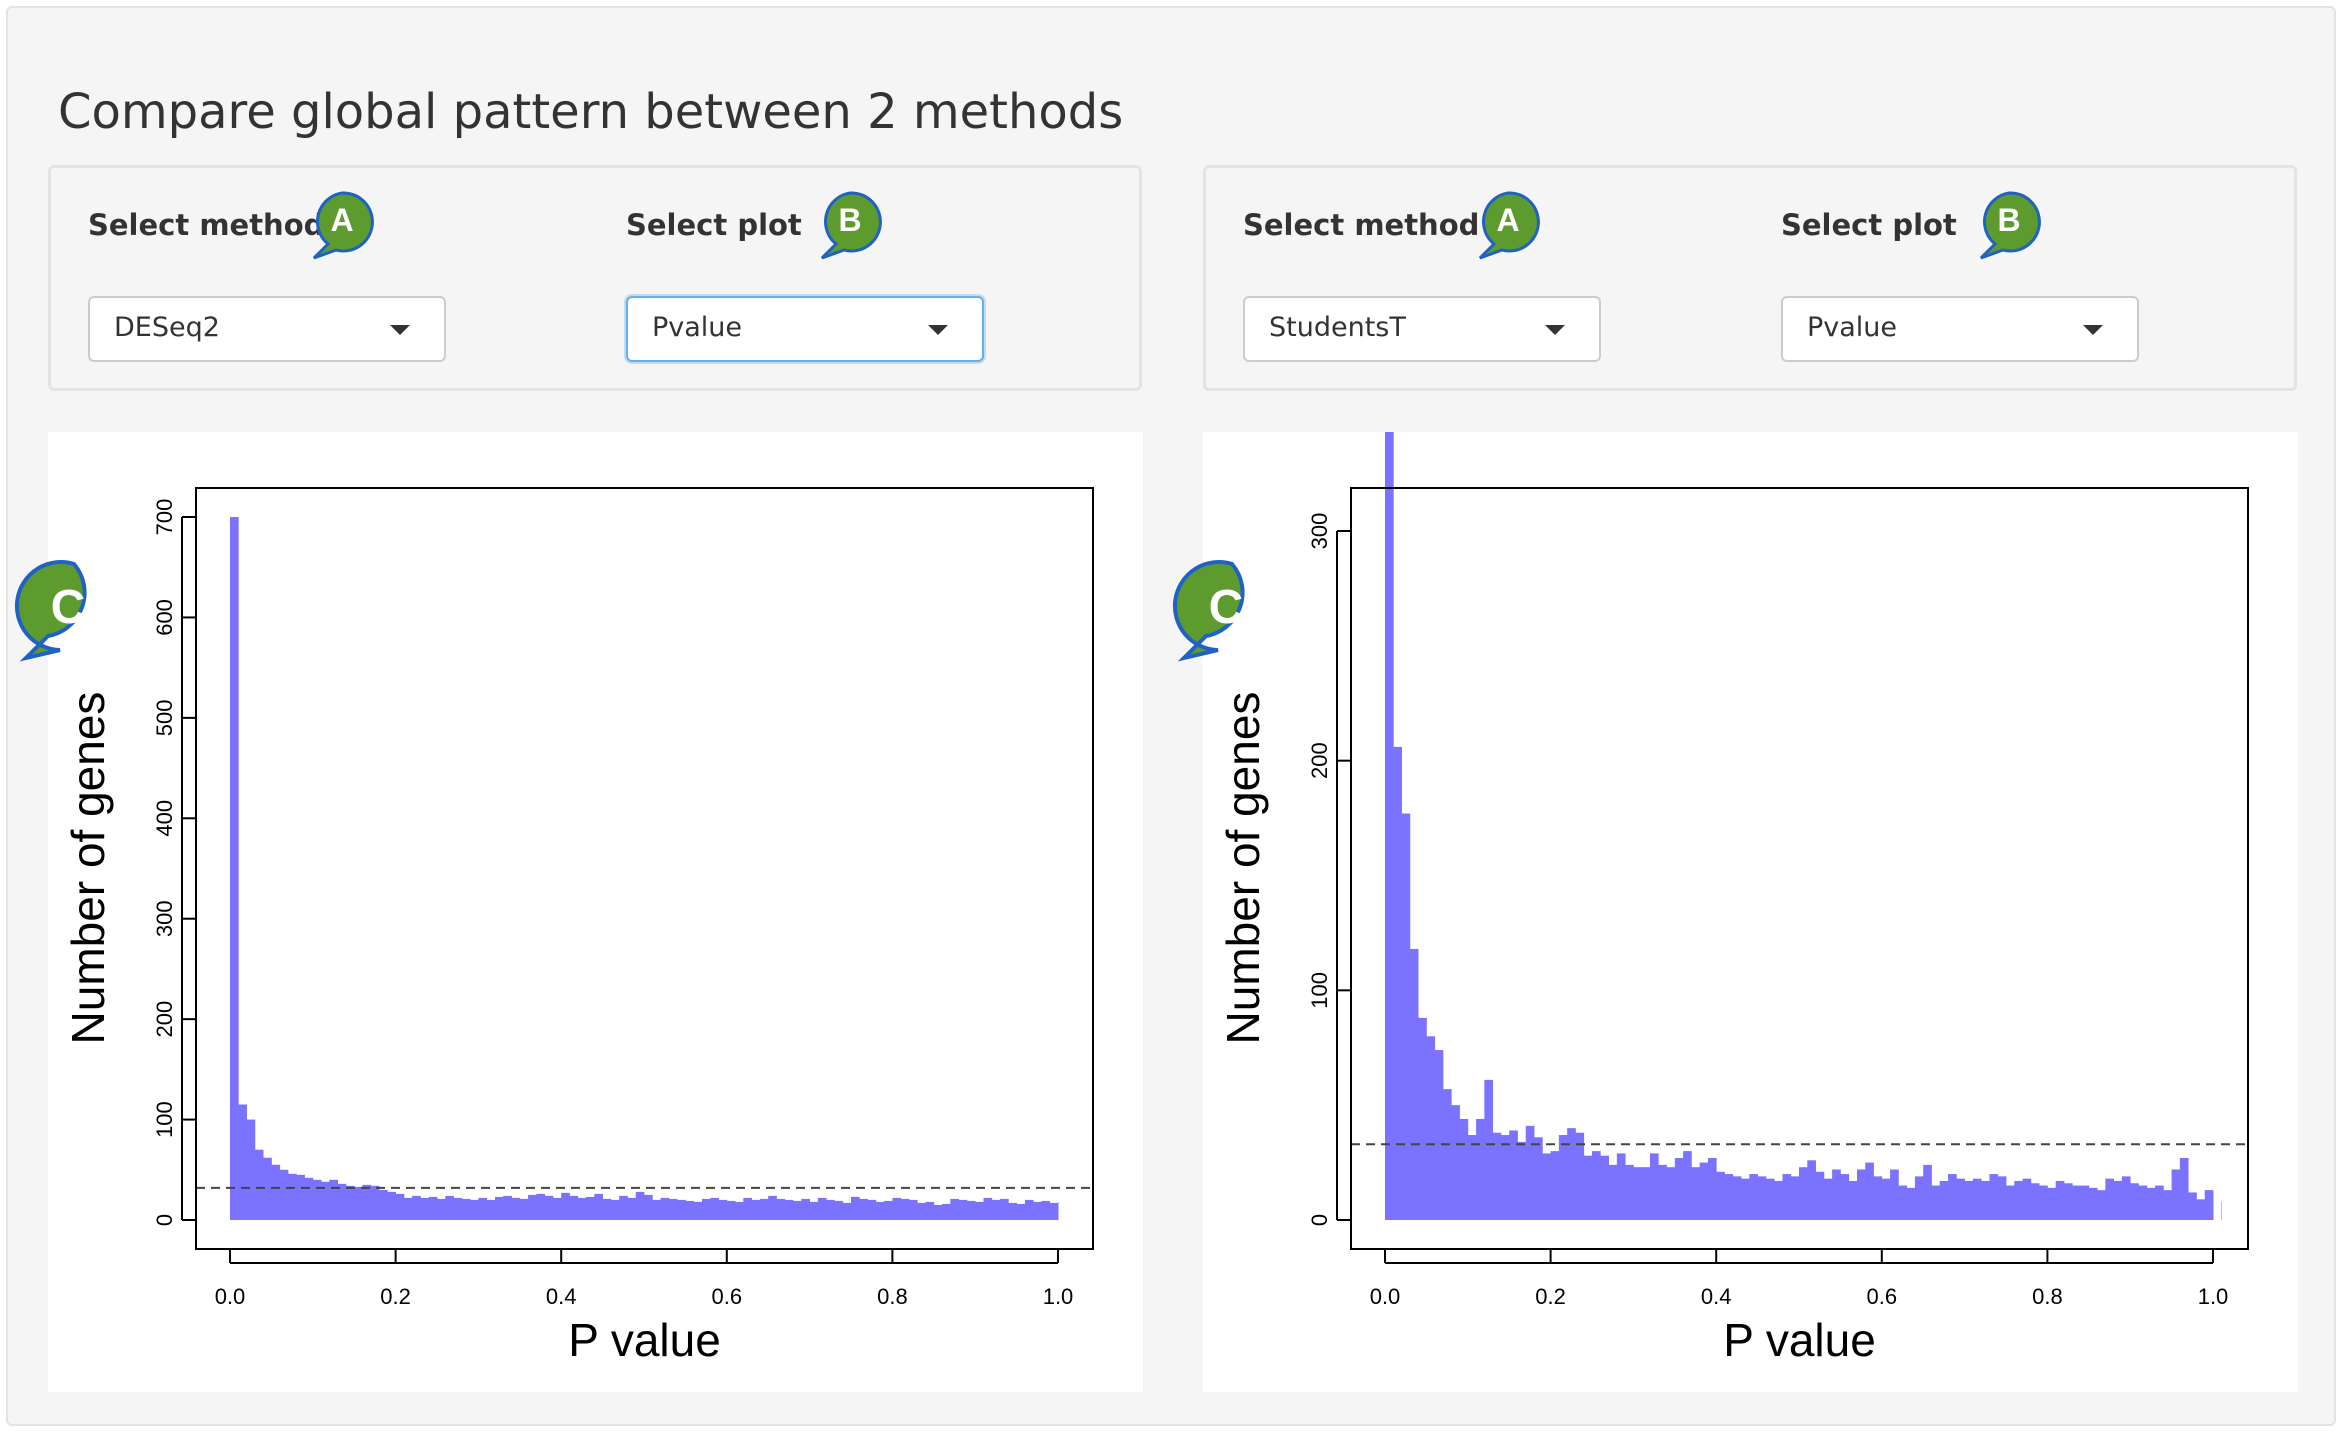 This screenshot has width=2344, height=1434. I want to click on right-method-value: StudentsT, so click(1337, 327).